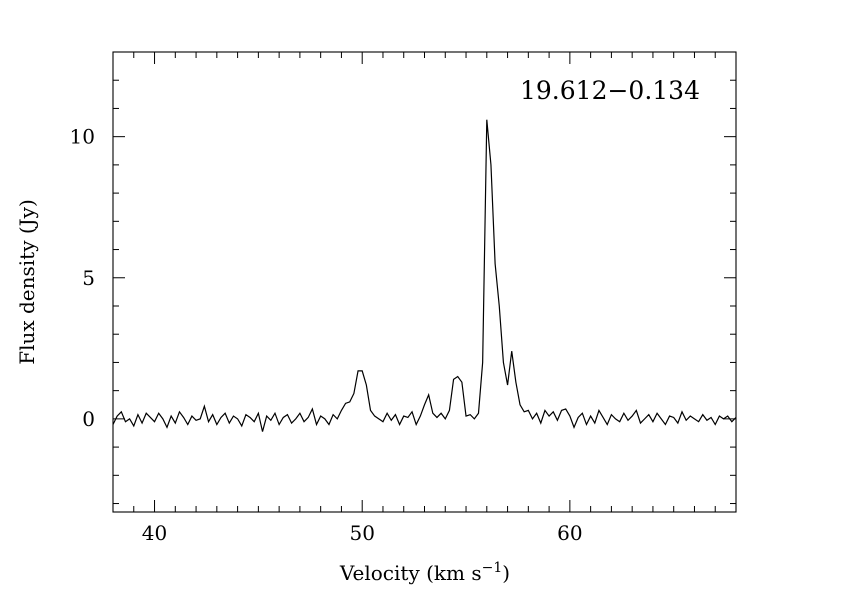 The width and height of the screenshot is (842, 595). What do you see at coordinates (492, 568) in the screenshot?
I see `x-axis-label-superscript: −1` at bounding box center [492, 568].